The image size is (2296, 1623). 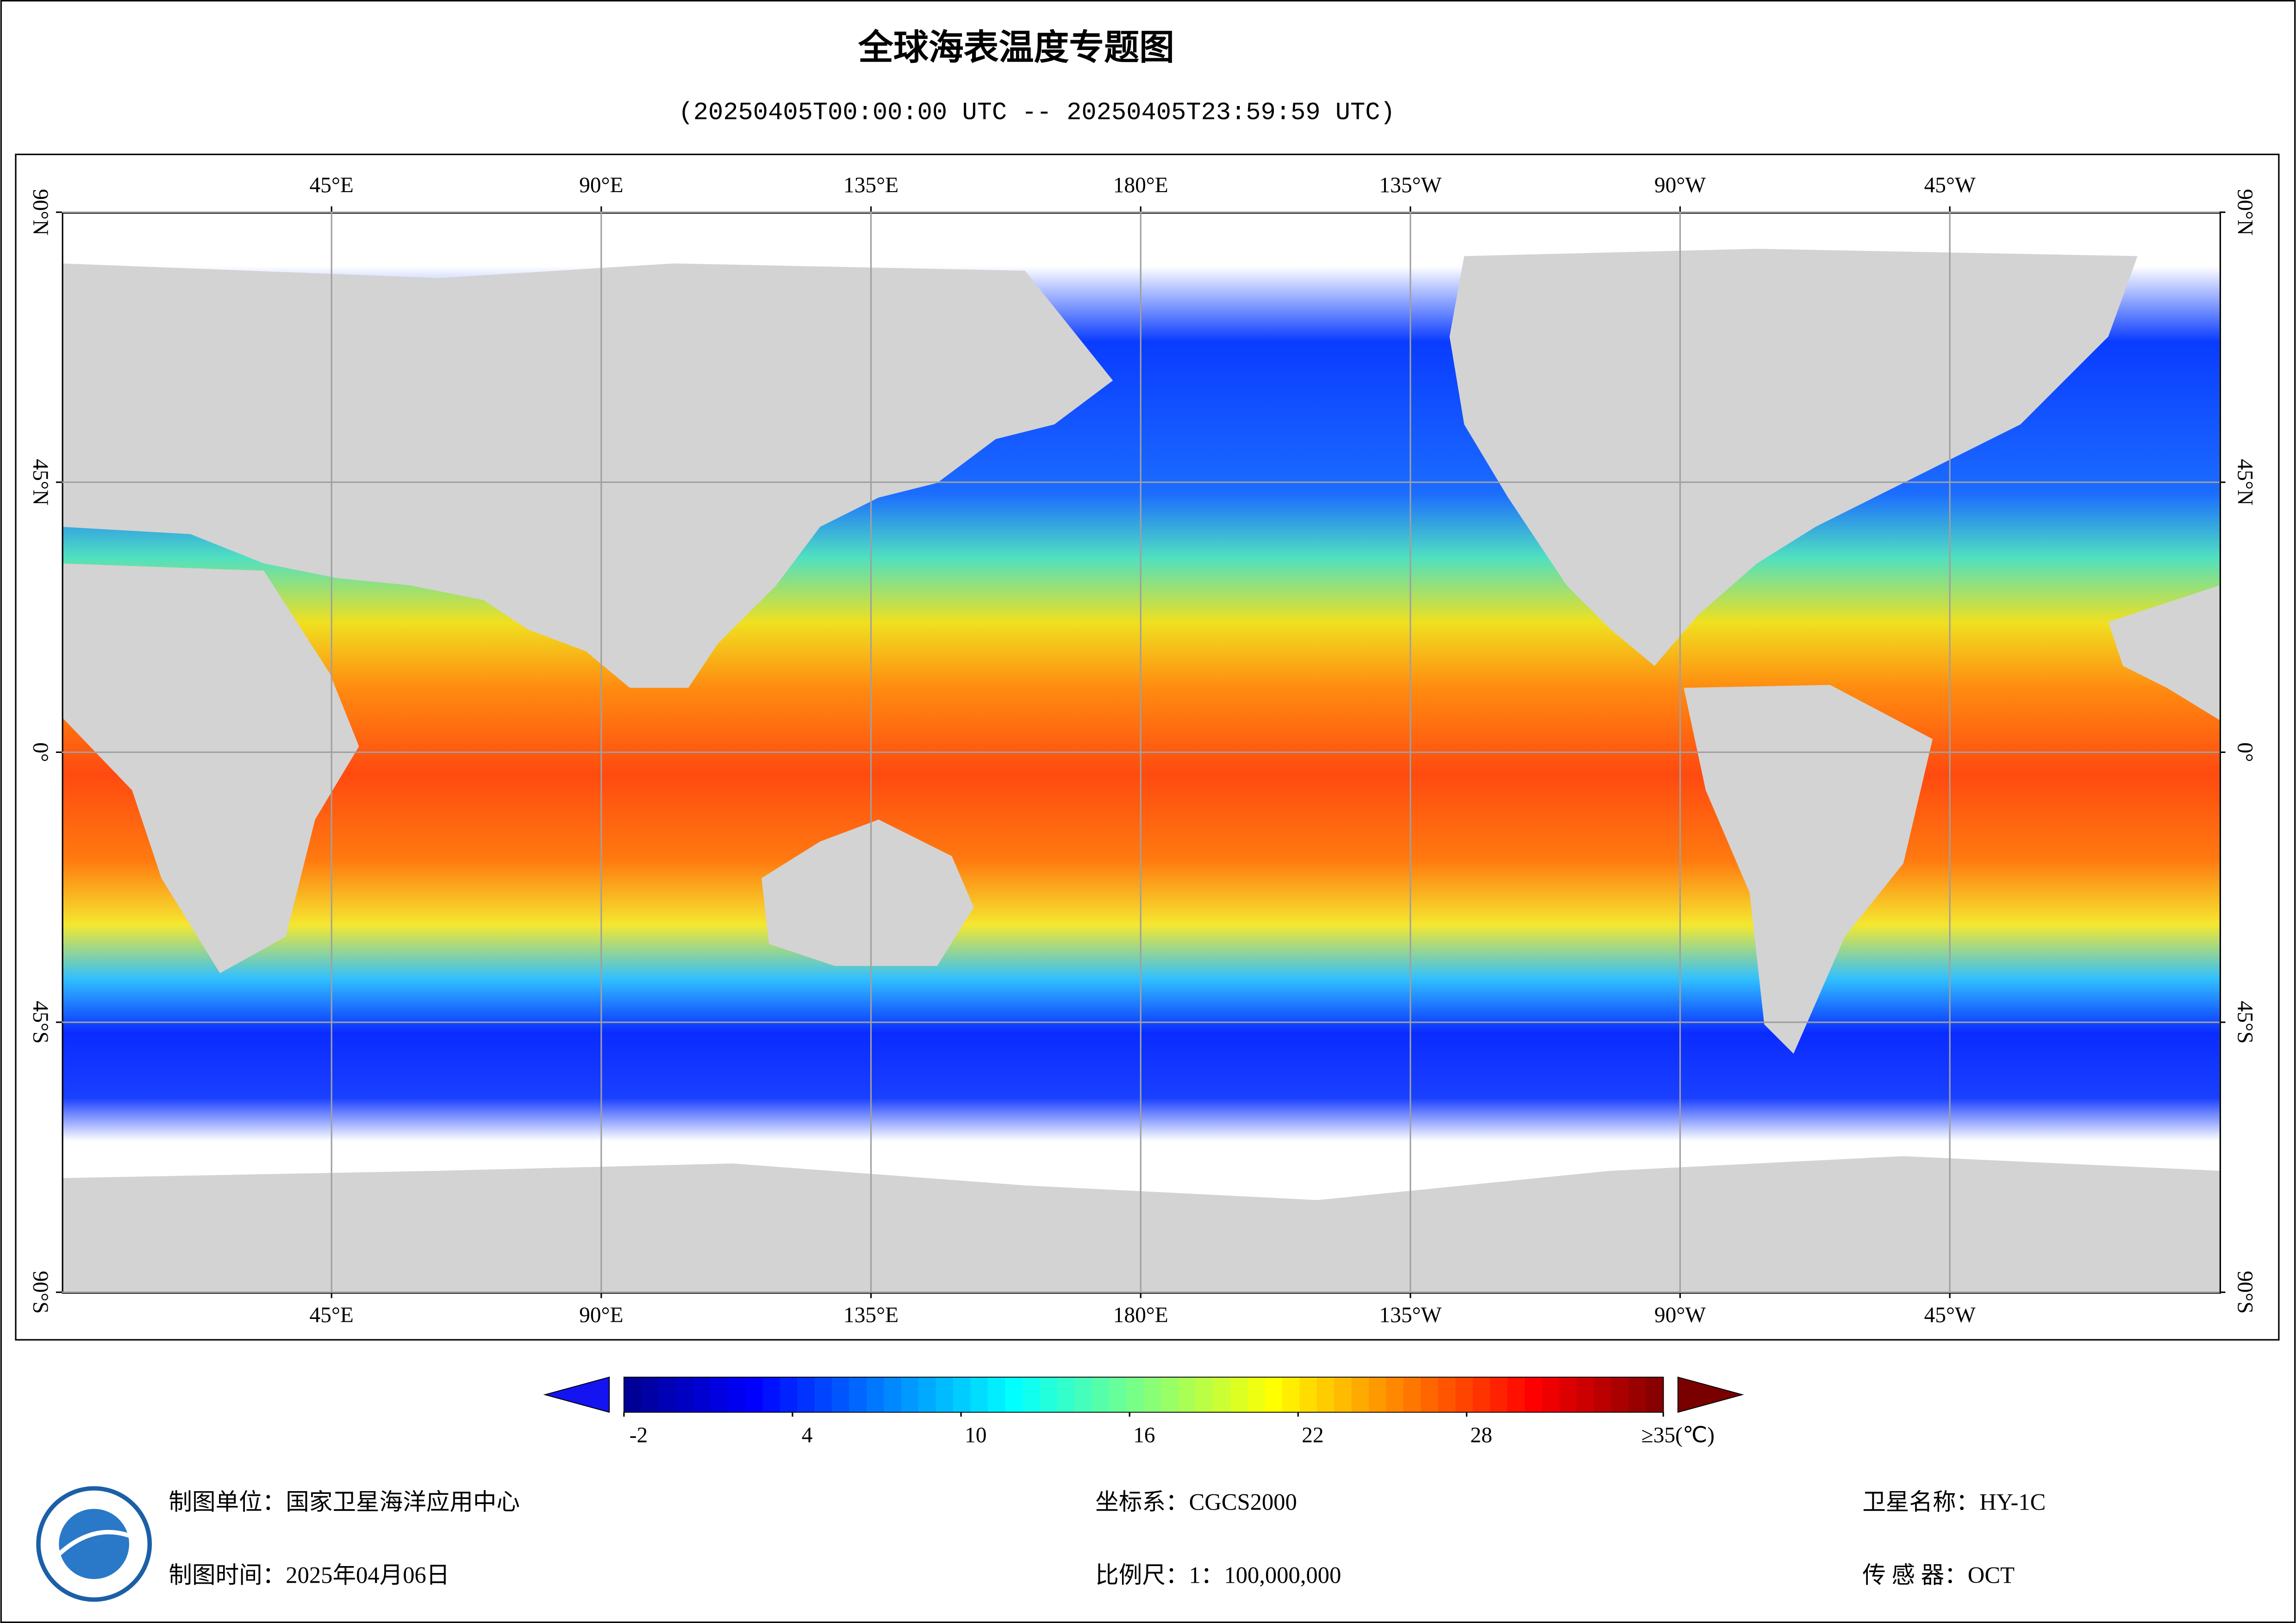 What do you see at coordinates (1808, 869) in the screenshot?
I see `south-america` at bounding box center [1808, 869].